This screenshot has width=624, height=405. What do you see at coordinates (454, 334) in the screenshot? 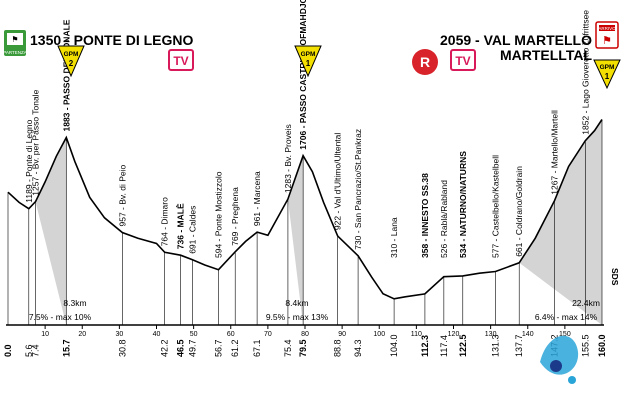
I see `x-tick-label: 120` at bounding box center [454, 334].